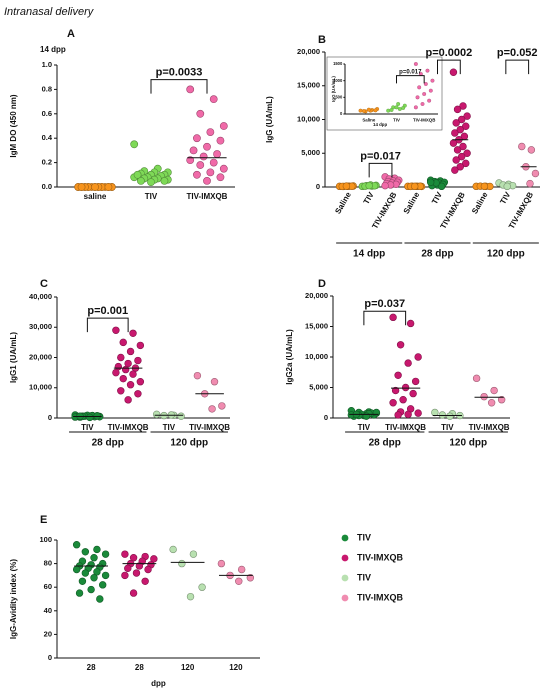 This screenshot has width=550, height=696. What do you see at coordinates (13, 357) in the screenshot?
I see `y-axis-label: IgG1 (UA/mL)` at bounding box center [13, 357].